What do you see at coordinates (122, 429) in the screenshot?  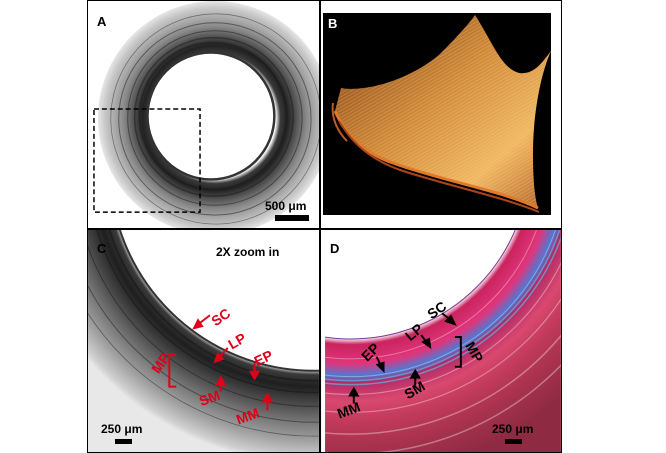 I see `panel-c-scale-text: 250 μm` at bounding box center [122, 429].